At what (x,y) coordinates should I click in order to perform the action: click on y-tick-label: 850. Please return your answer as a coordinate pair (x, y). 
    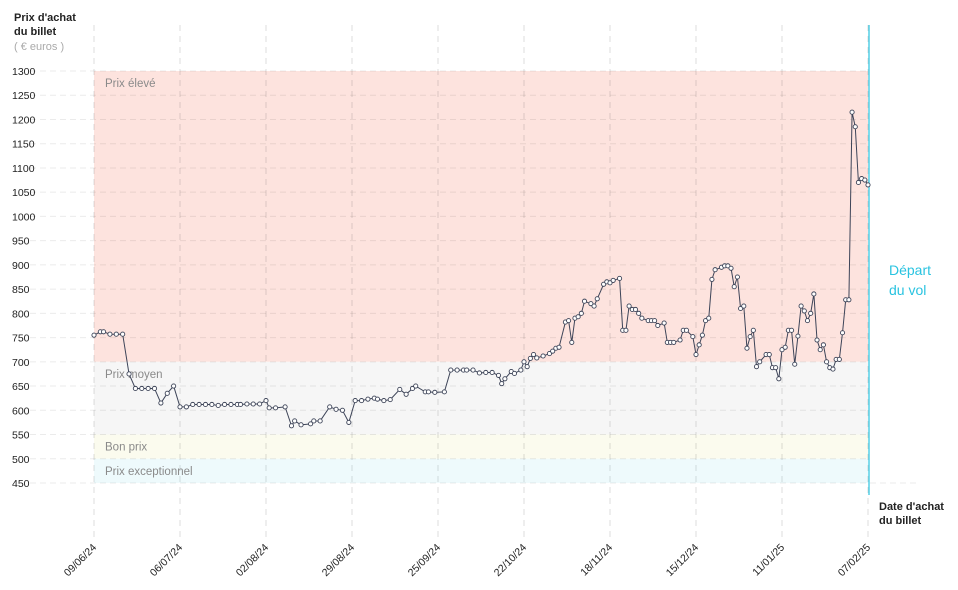
    Looking at the image, I should click on (21, 290).